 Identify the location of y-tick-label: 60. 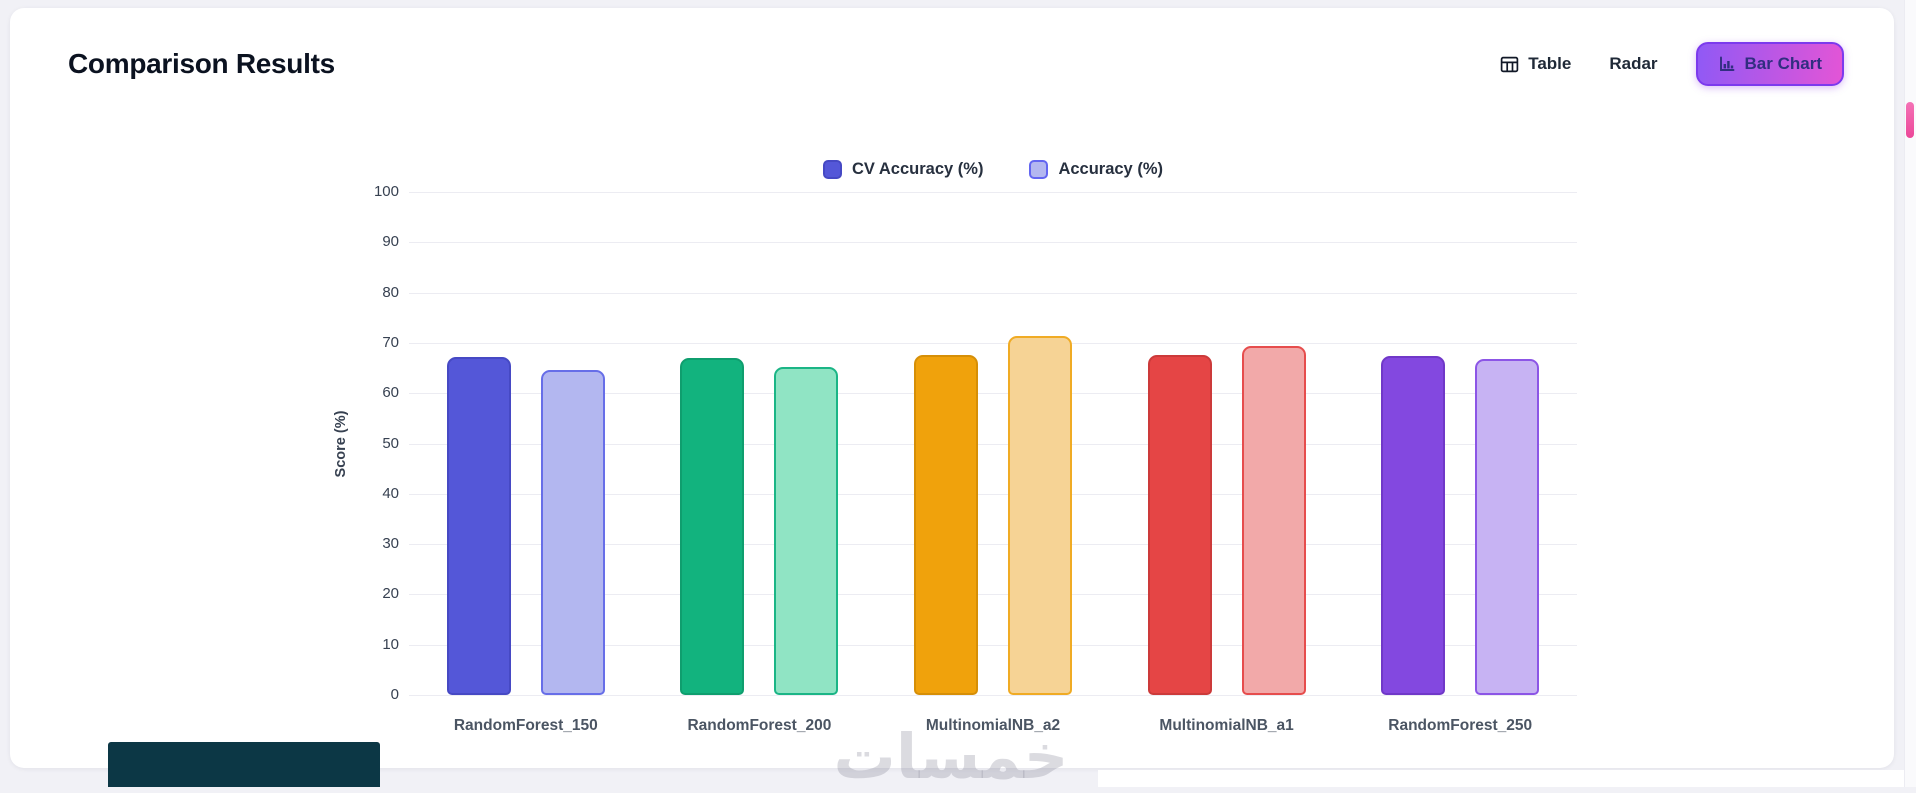
(390, 393).